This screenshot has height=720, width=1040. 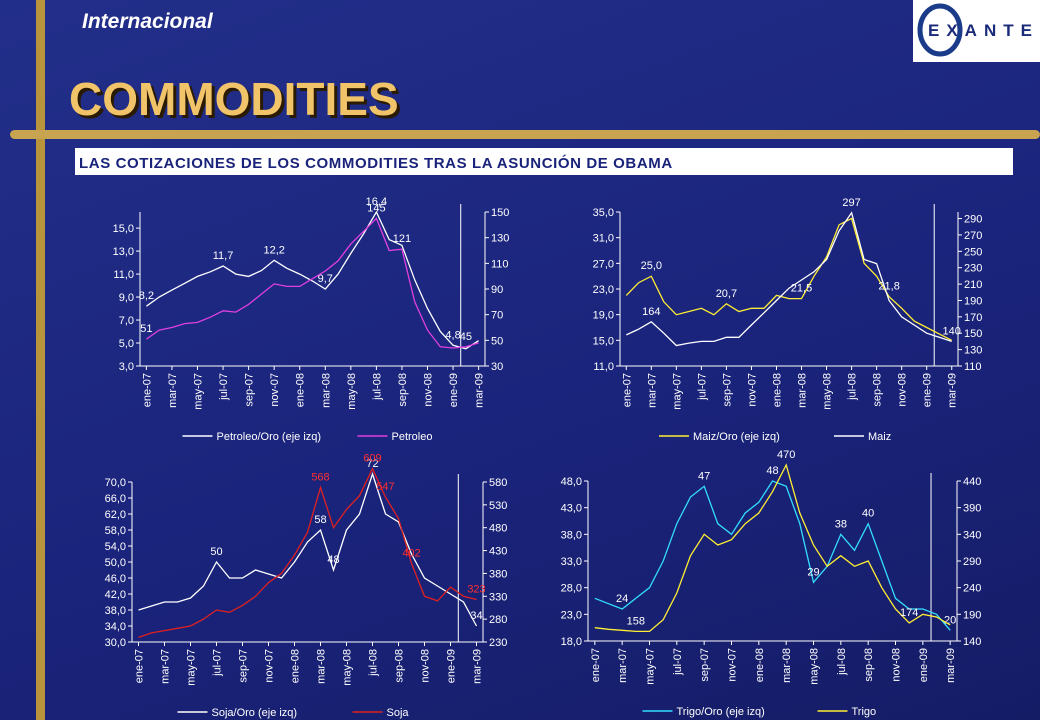 What do you see at coordinates (603, 239) in the screenshot?
I see `y-tick-label: 31,0` at bounding box center [603, 239].